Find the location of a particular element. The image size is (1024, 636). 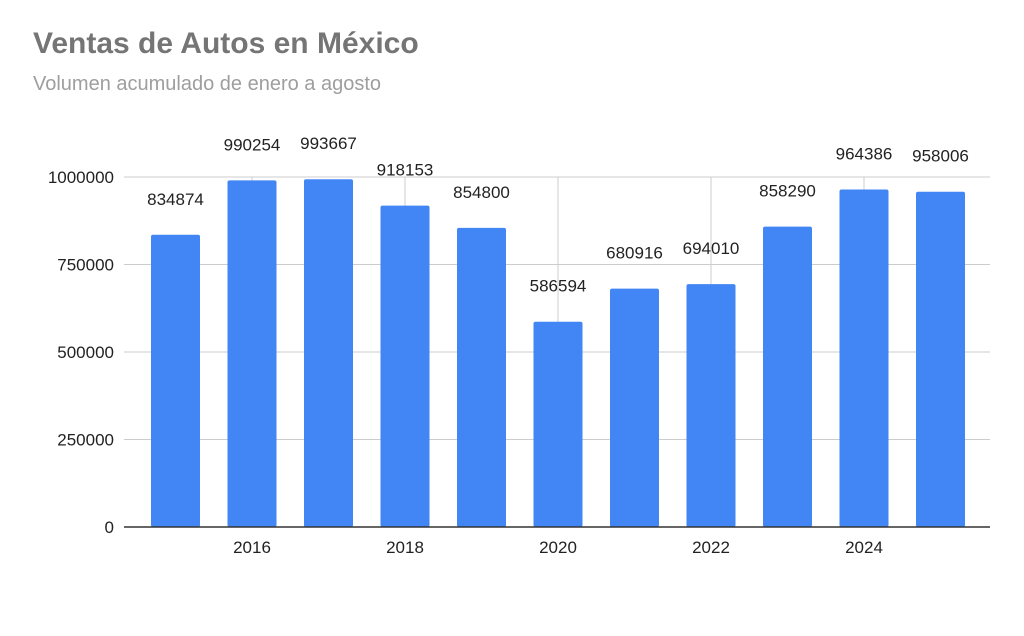

data-label-2015: 834874 is located at coordinates (175, 199).